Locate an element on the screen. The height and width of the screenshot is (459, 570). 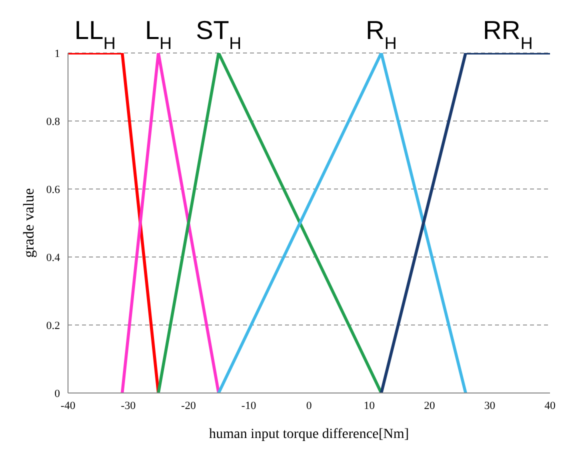
y-tick-label: 0.8 is located at coordinates (53, 122).